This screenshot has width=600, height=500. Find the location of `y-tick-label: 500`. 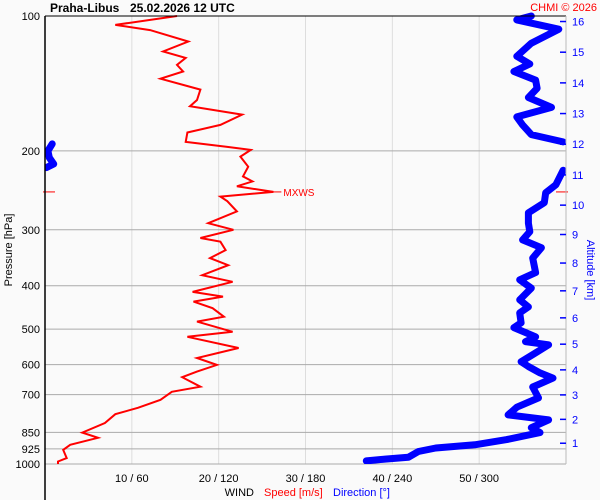

y-tick-label: 500 is located at coordinates (31, 330).